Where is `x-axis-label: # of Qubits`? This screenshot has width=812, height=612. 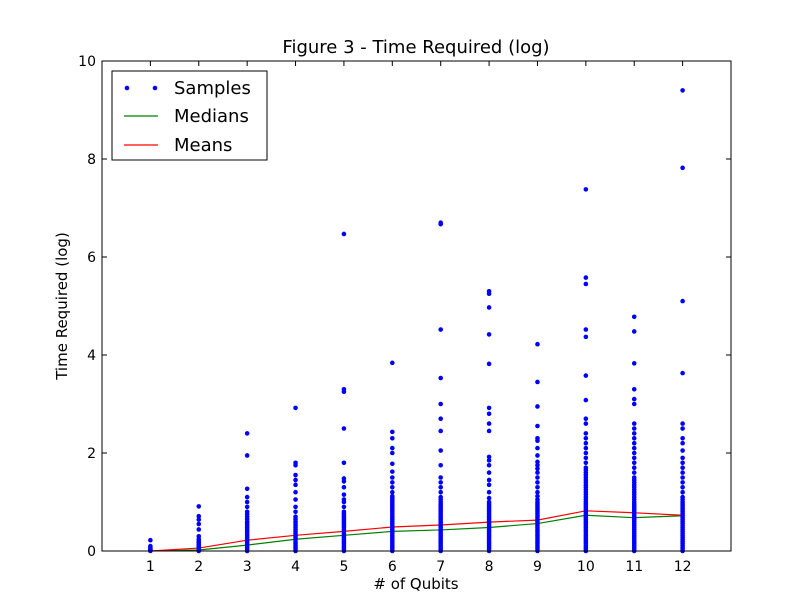 x-axis-label: # of Qubits is located at coordinates (415, 584).